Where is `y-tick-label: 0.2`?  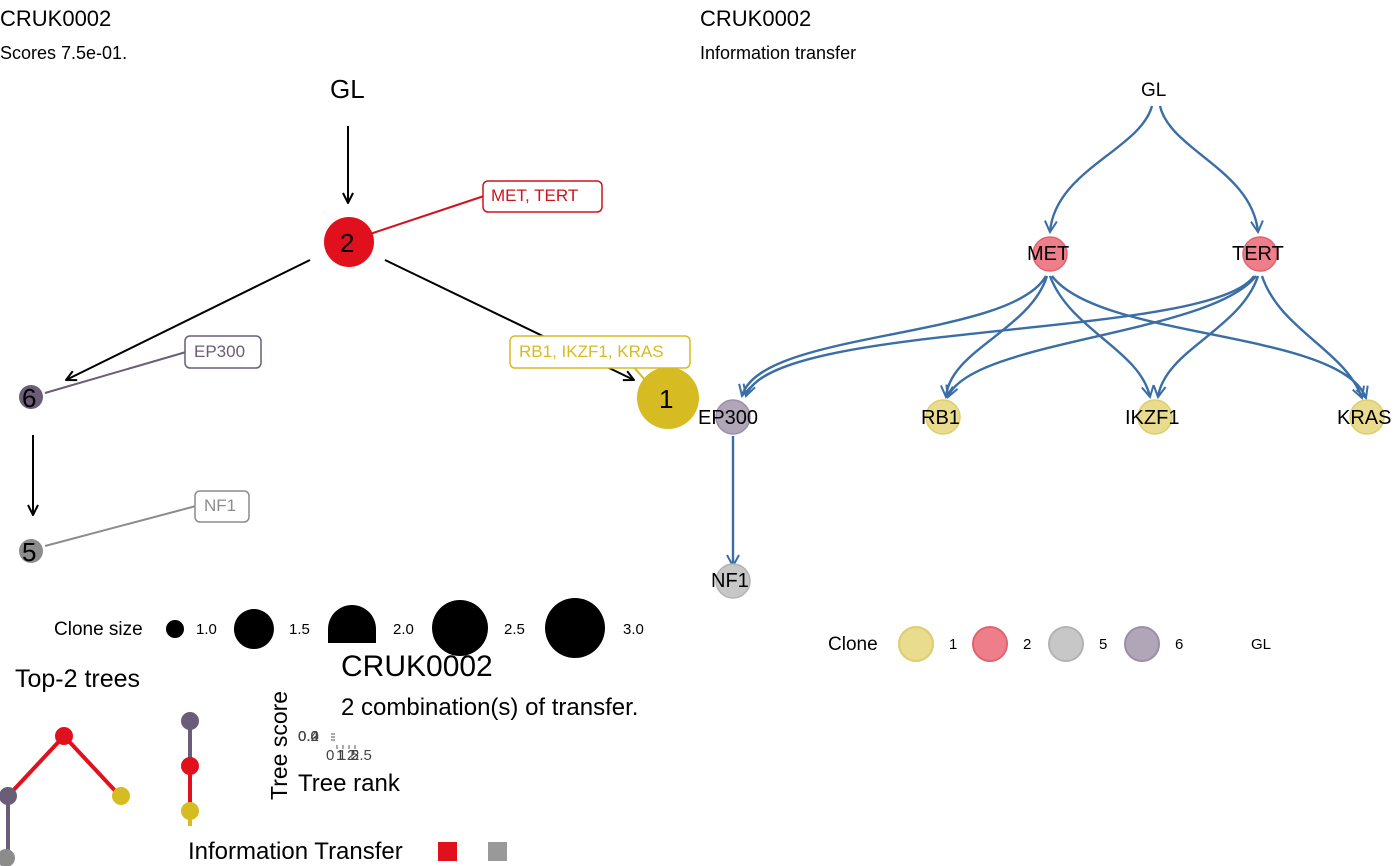
y-tick-label: 0.2 is located at coordinates (308, 736).